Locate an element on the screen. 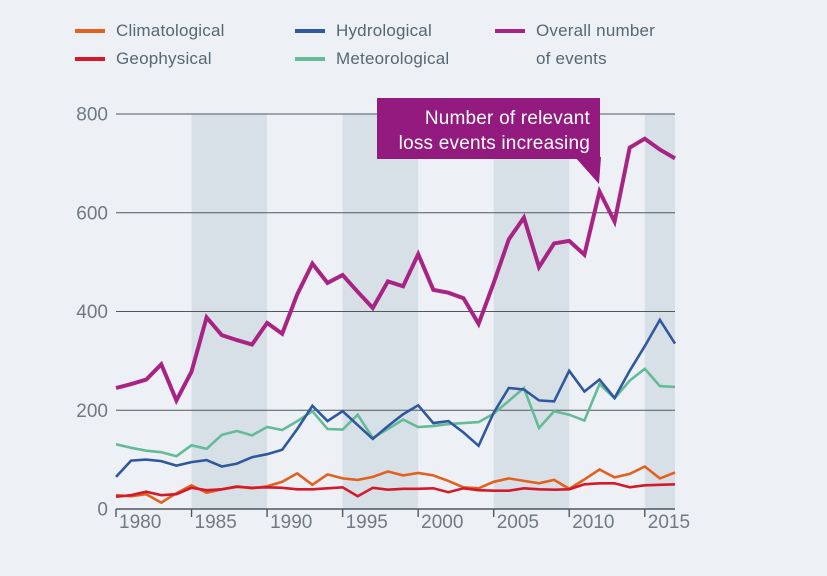 This screenshot has width=827, height=576. callout-tail-pointer is located at coordinates (588, 170).